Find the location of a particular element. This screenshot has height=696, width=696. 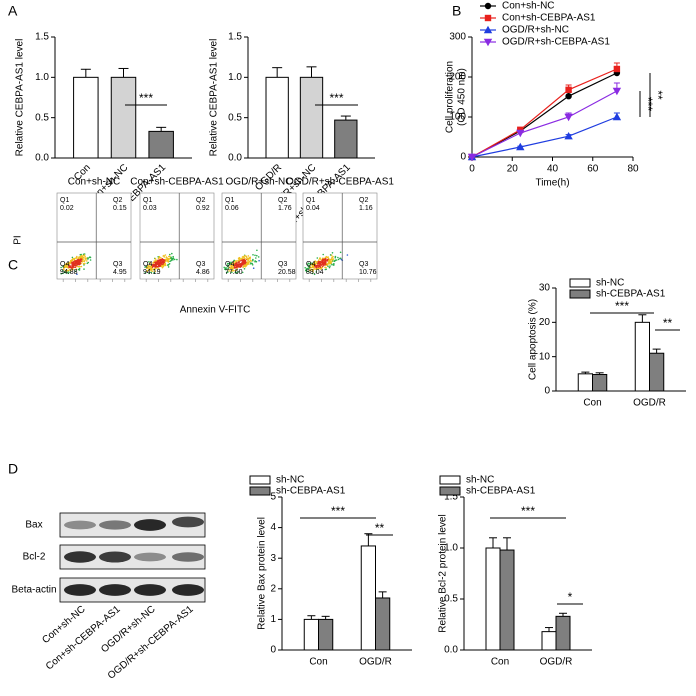

panel-label: D is located at coordinates (13, 469).